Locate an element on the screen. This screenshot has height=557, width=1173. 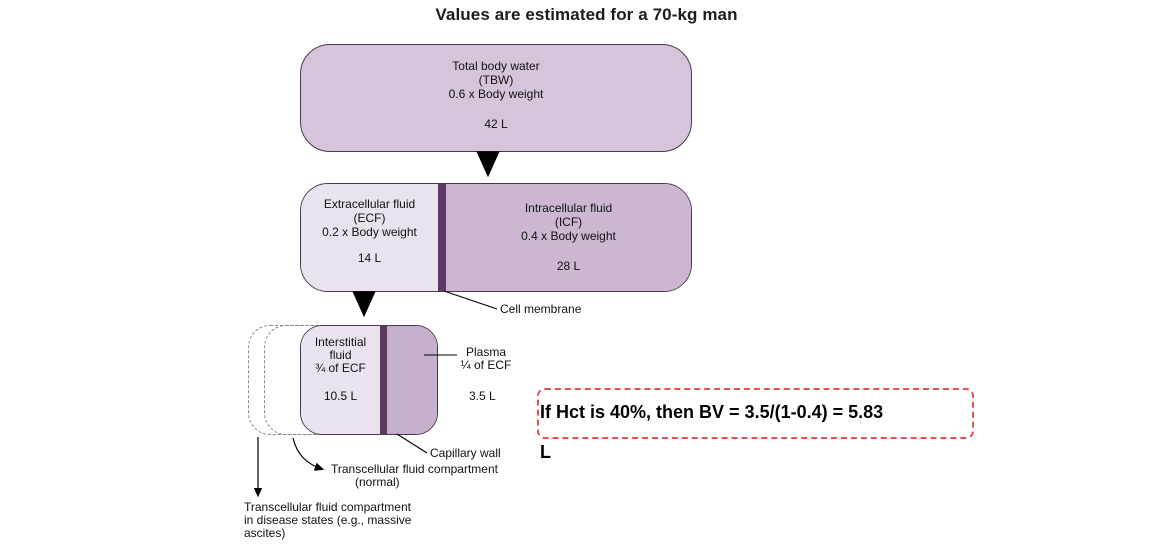
hct-annotation-box is located at coordinates (755, 413).